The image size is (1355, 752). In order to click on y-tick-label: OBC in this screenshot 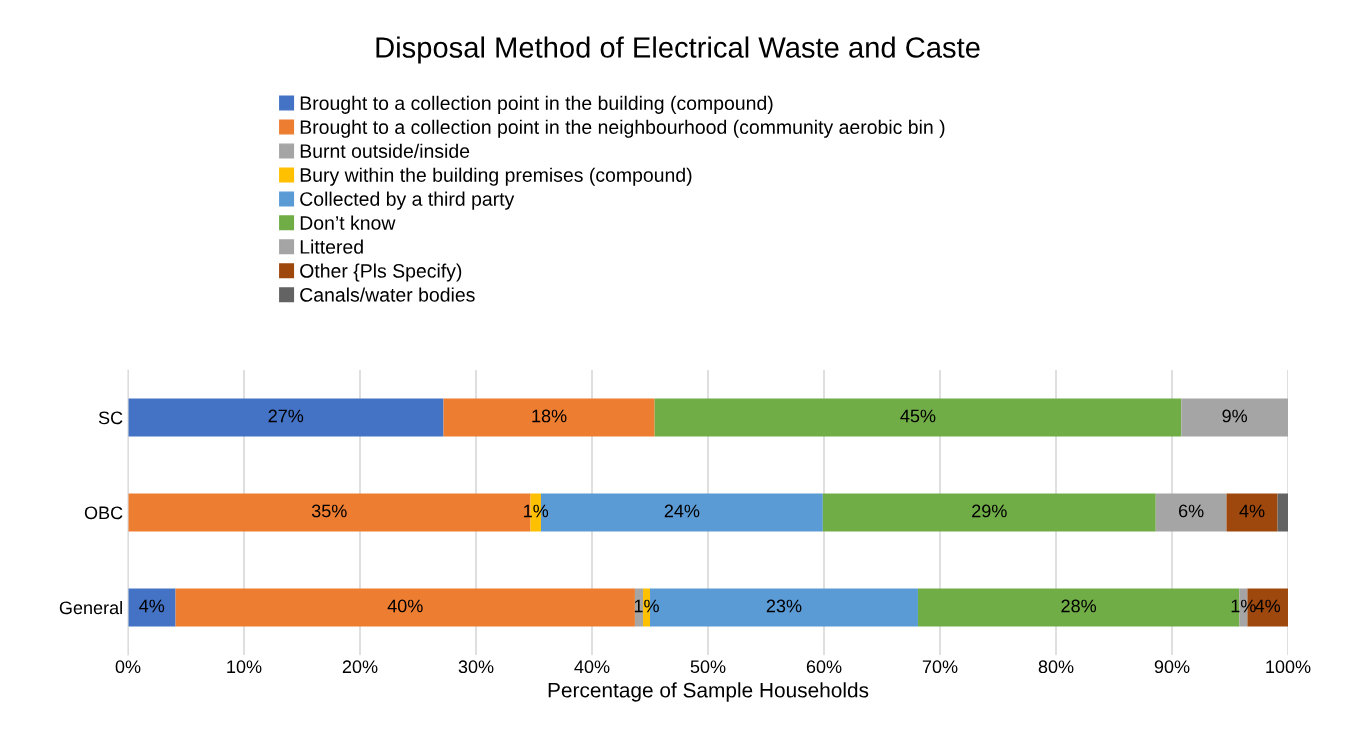, I will do `click(103, 513)`.